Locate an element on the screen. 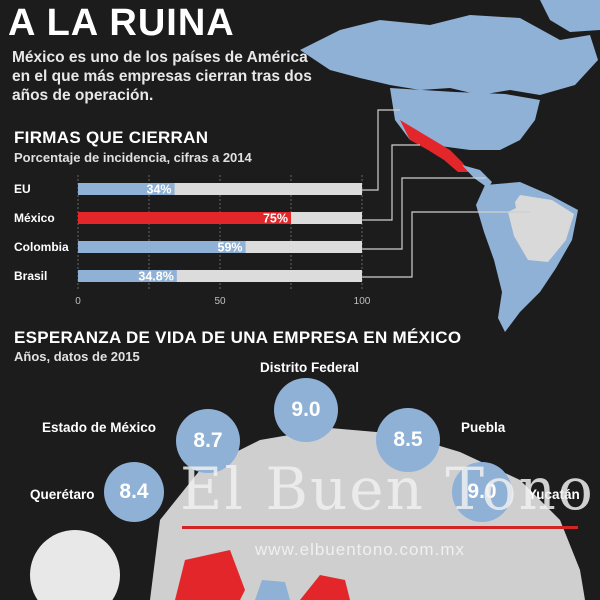 The image size is (600, 600). x-tick-label: 0 is located at coordinates (78, 301).